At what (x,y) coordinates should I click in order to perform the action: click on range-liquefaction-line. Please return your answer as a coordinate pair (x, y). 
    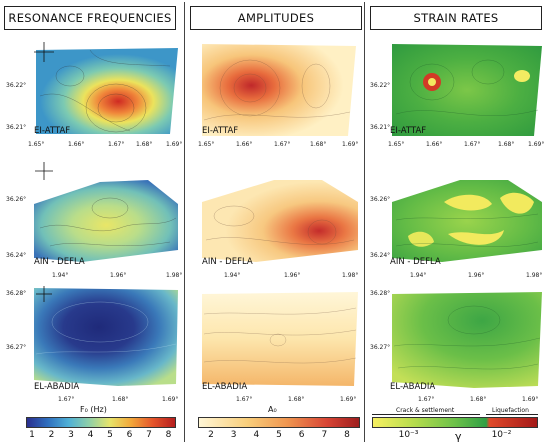
    Looking at the image, I should click on (512, 414).